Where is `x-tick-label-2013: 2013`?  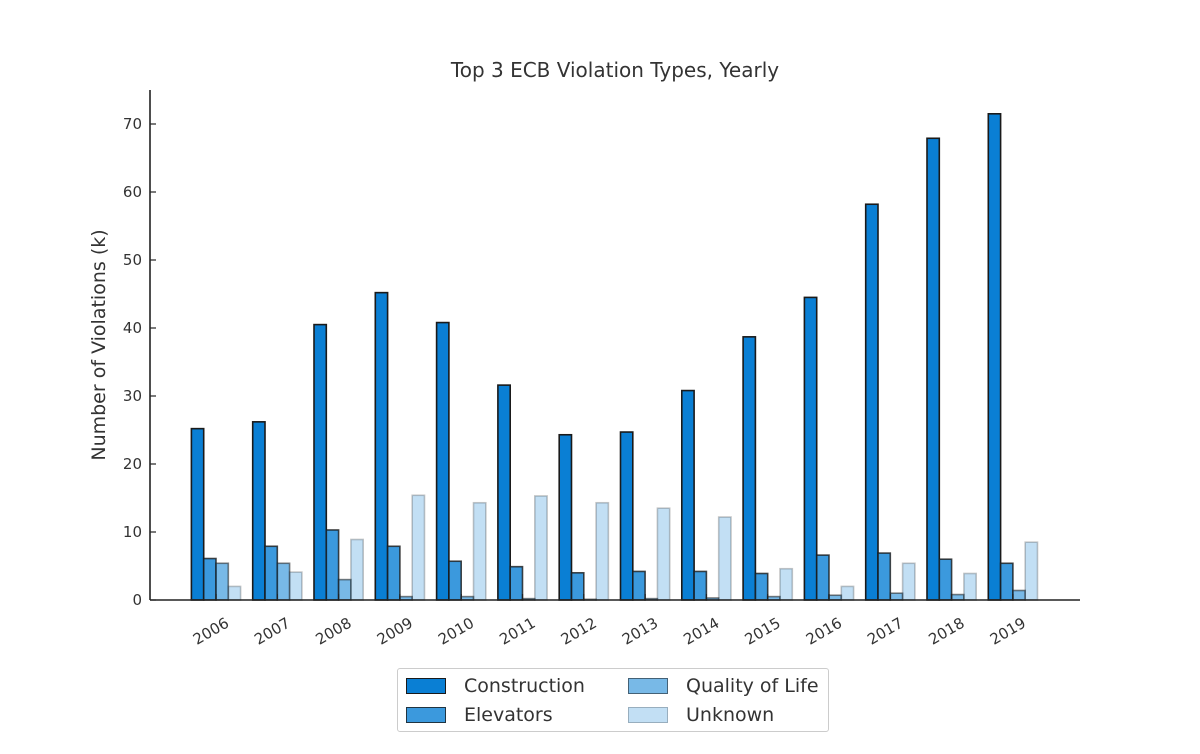
x-tick-label-2013: 2013 is located at coordinates (640, 631).